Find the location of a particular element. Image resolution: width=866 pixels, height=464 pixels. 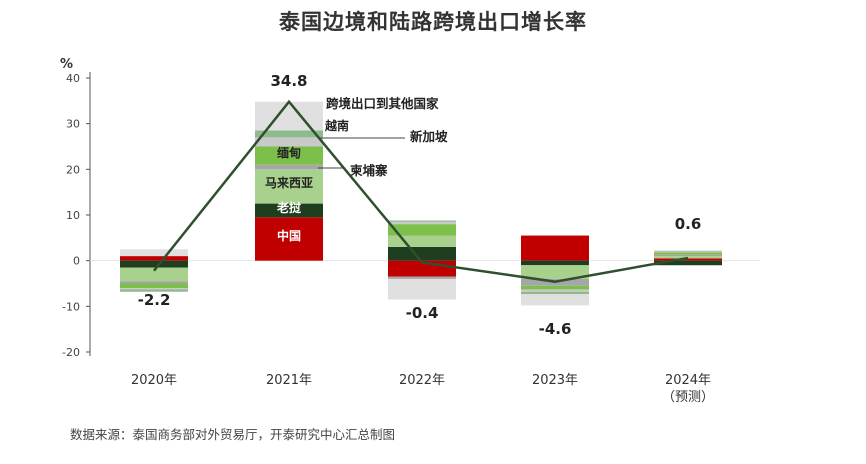

y-tick-label: 30 is located at coordinates (73, 124).